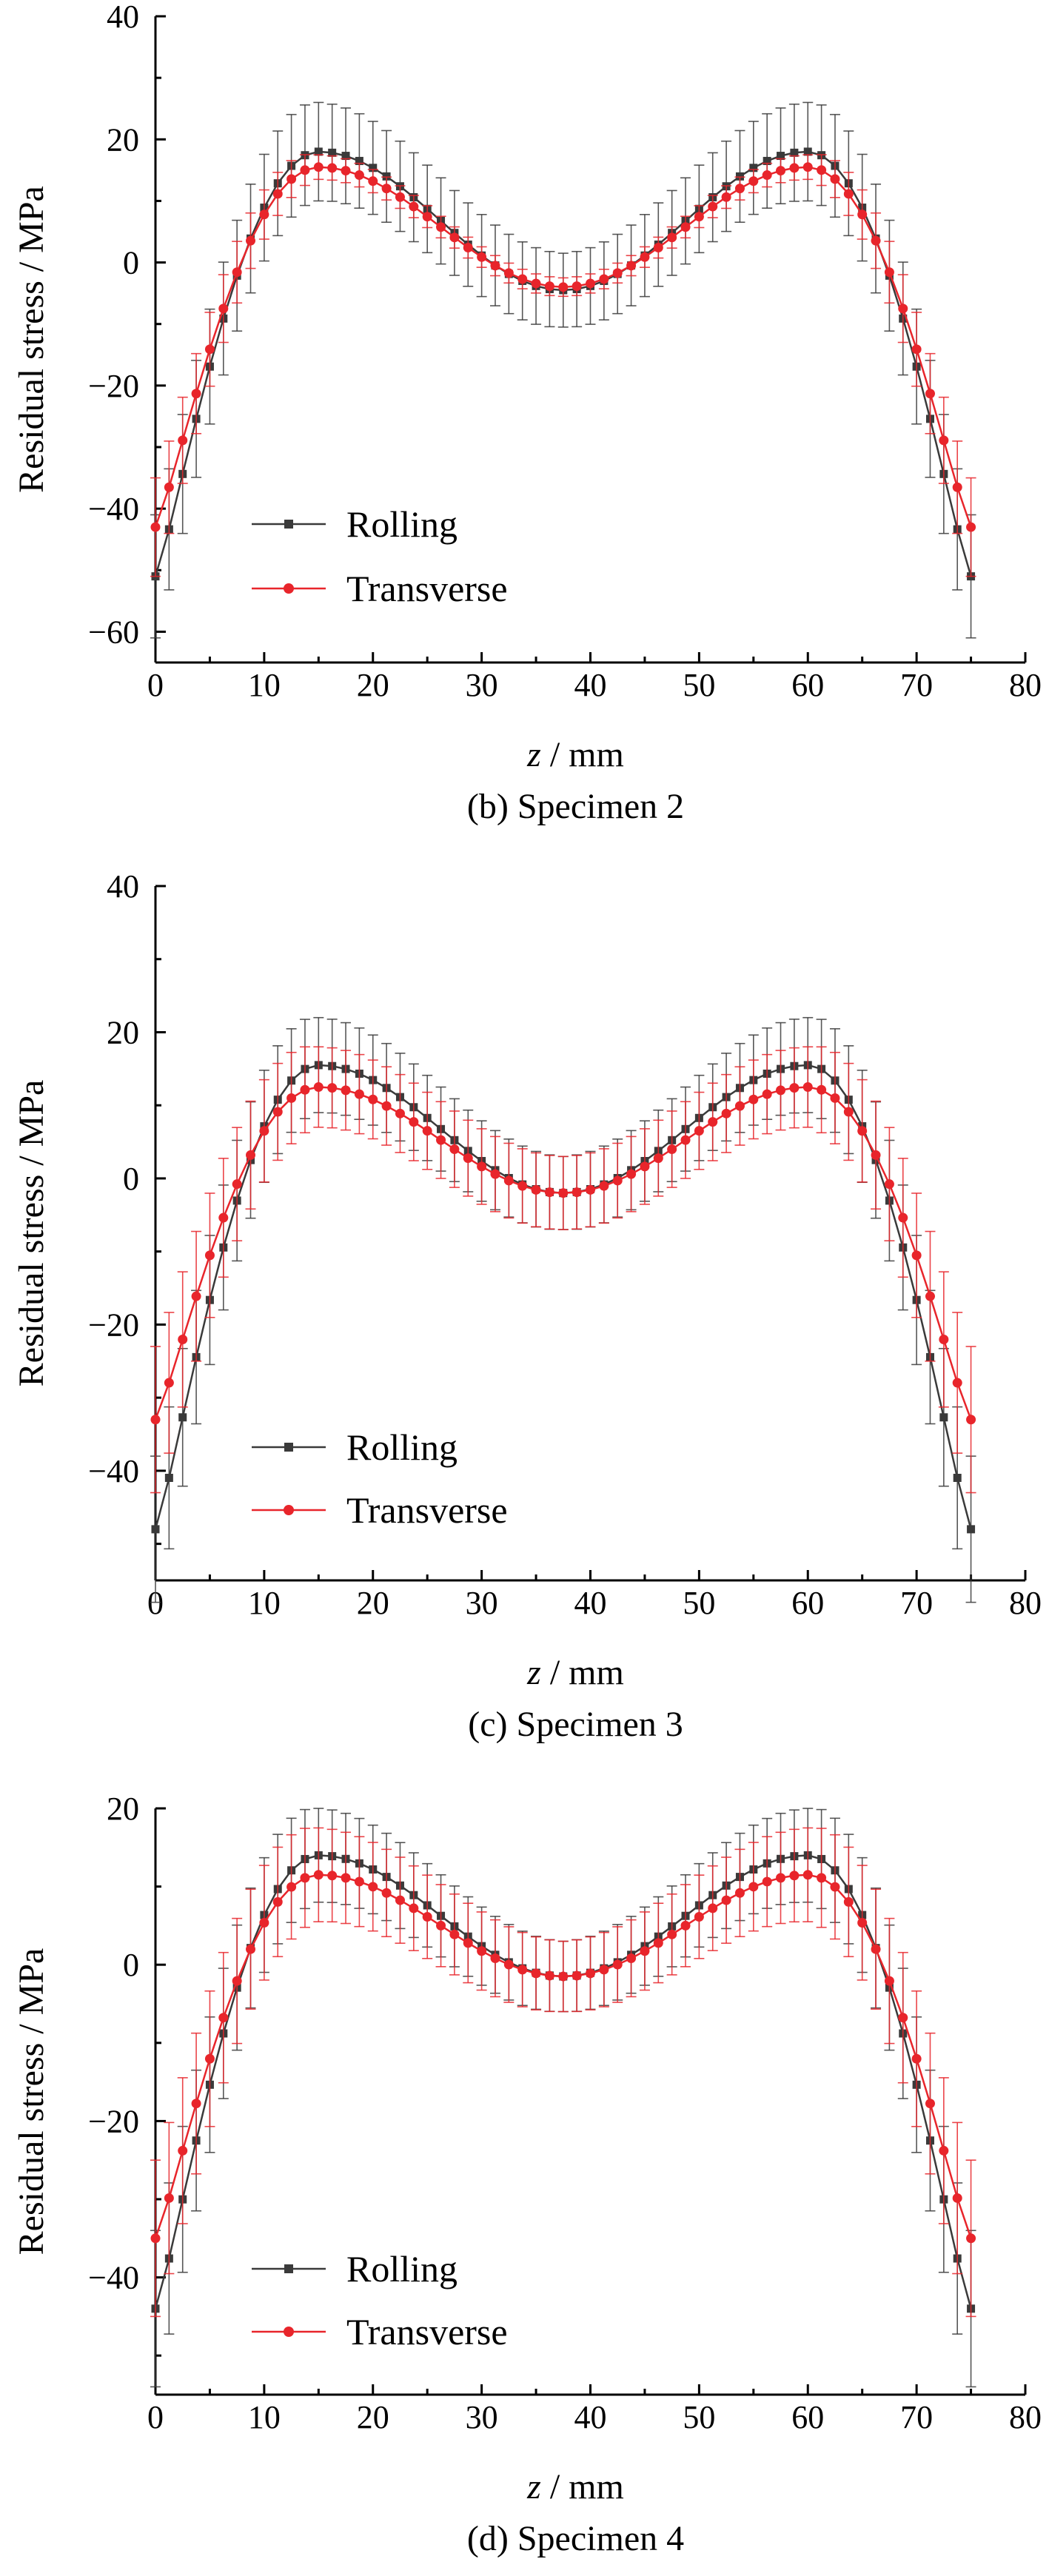 The image size is (1049, 2576). Describe the element at coordinates (289, 588) in the screenshot. I see `legend-marker` at that location.